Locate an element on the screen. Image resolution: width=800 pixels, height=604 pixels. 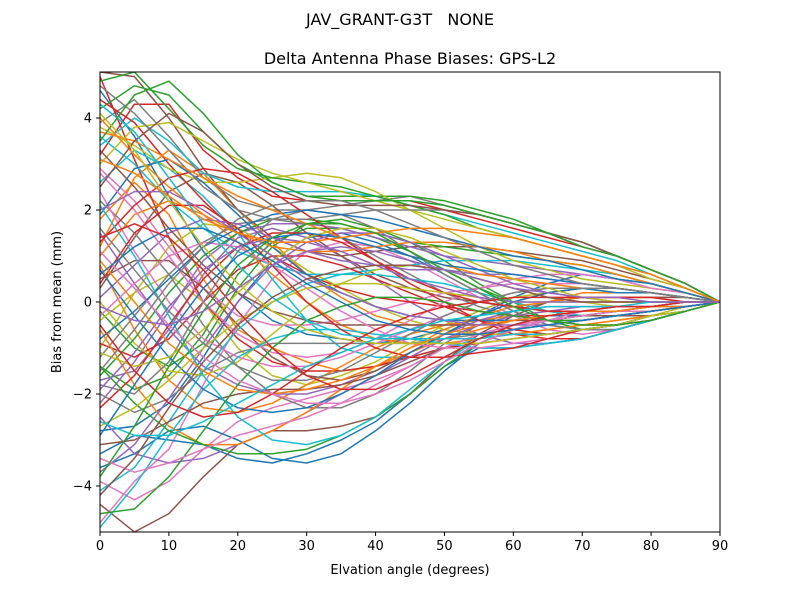
x-tick-label: 20 is located at coordinates (238, 546).